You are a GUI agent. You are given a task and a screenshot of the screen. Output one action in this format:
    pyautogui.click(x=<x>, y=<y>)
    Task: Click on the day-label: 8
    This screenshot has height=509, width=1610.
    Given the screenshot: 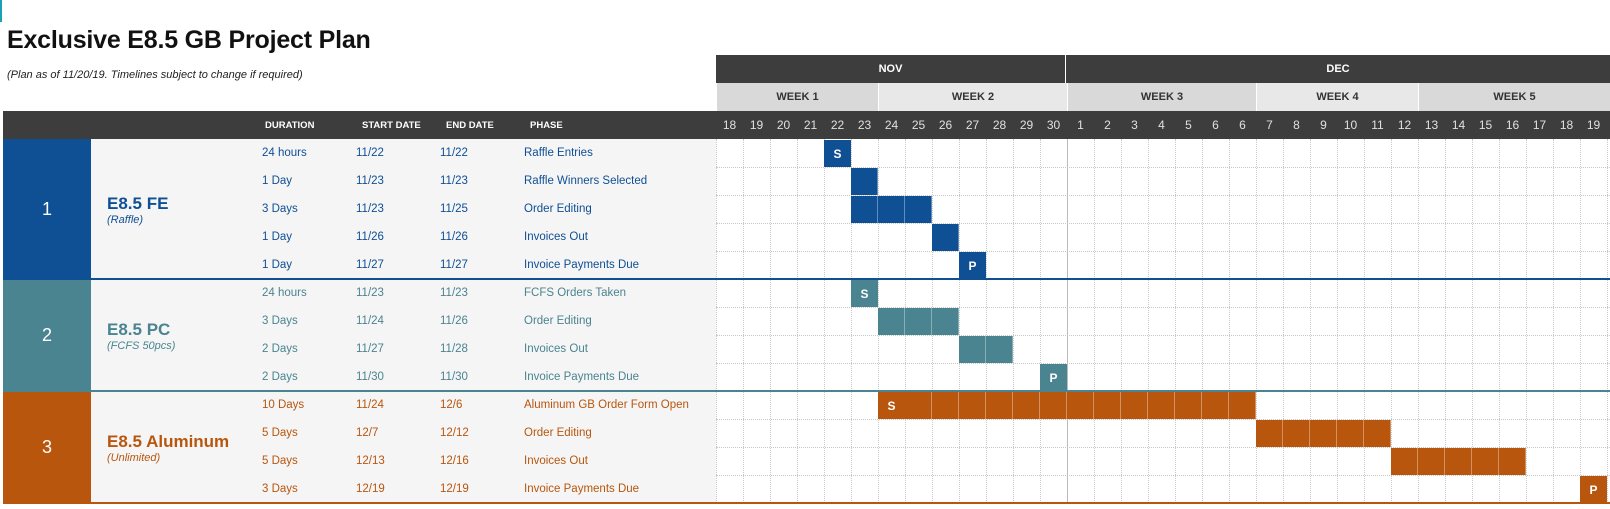 What is the action you would take?
    pyautogui.click(x=1296, y=125)
    